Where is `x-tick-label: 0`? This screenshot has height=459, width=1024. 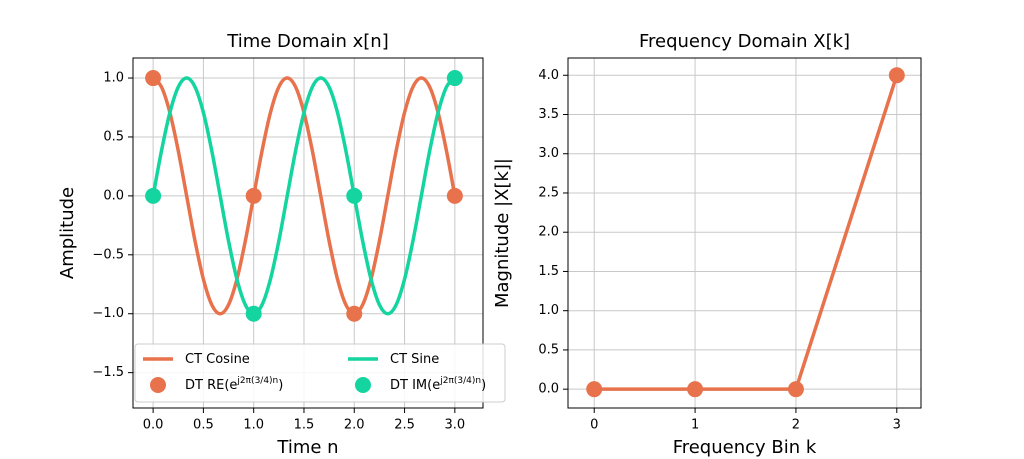 x-tick-label: 0 is located at coordinates (594, 425).